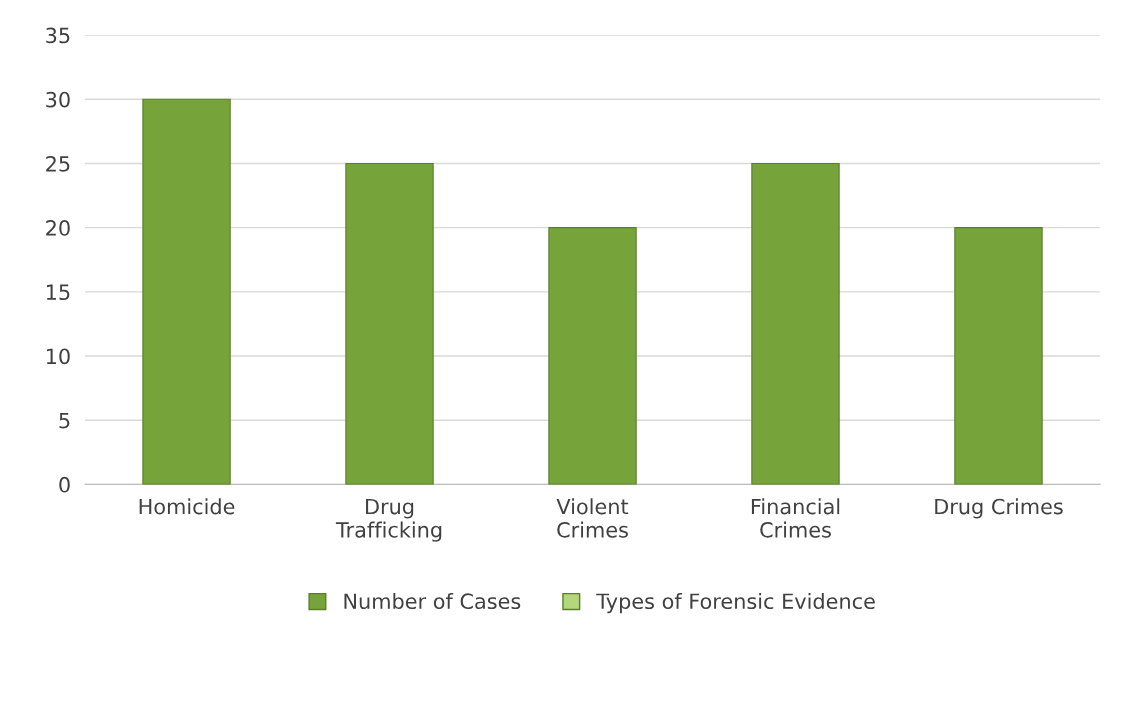  Describe the element at coordinates (432, 601) in the screenshot. I see `legend-label: Number of Cases` at that location.